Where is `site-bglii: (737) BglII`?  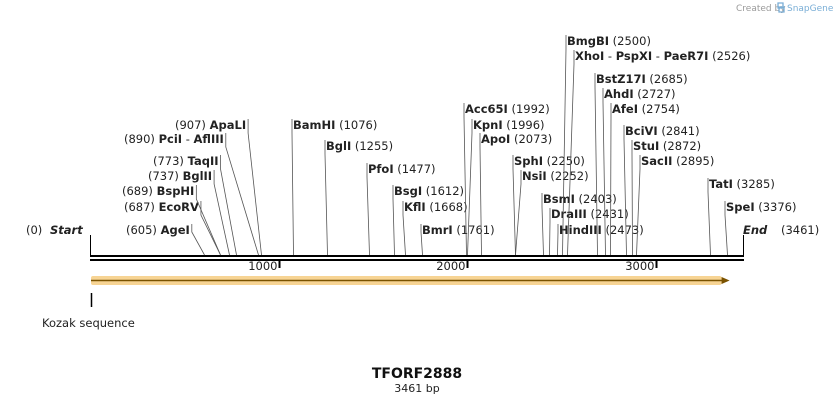 site-bglii: (737) BglII is located at coordinates (189, 212).